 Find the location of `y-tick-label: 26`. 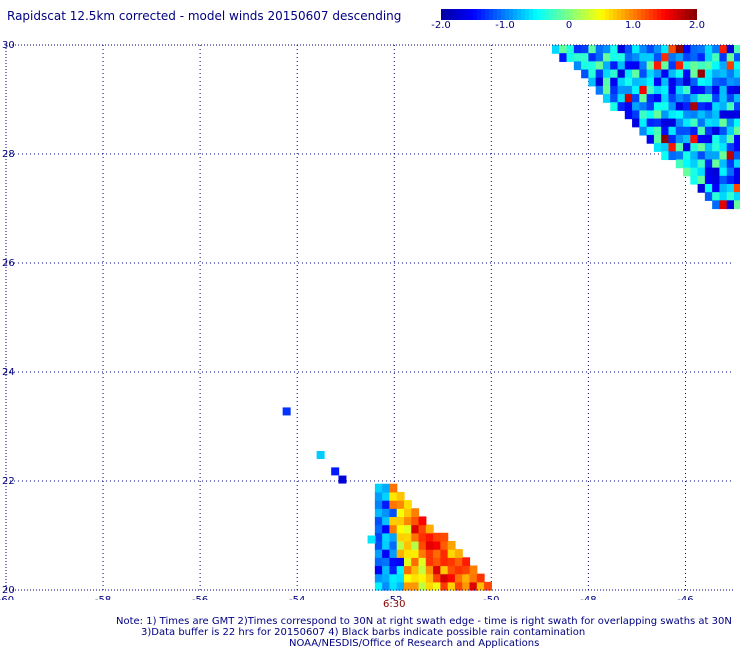

y-tick-label: 26 is located at coordinates (8, 263).